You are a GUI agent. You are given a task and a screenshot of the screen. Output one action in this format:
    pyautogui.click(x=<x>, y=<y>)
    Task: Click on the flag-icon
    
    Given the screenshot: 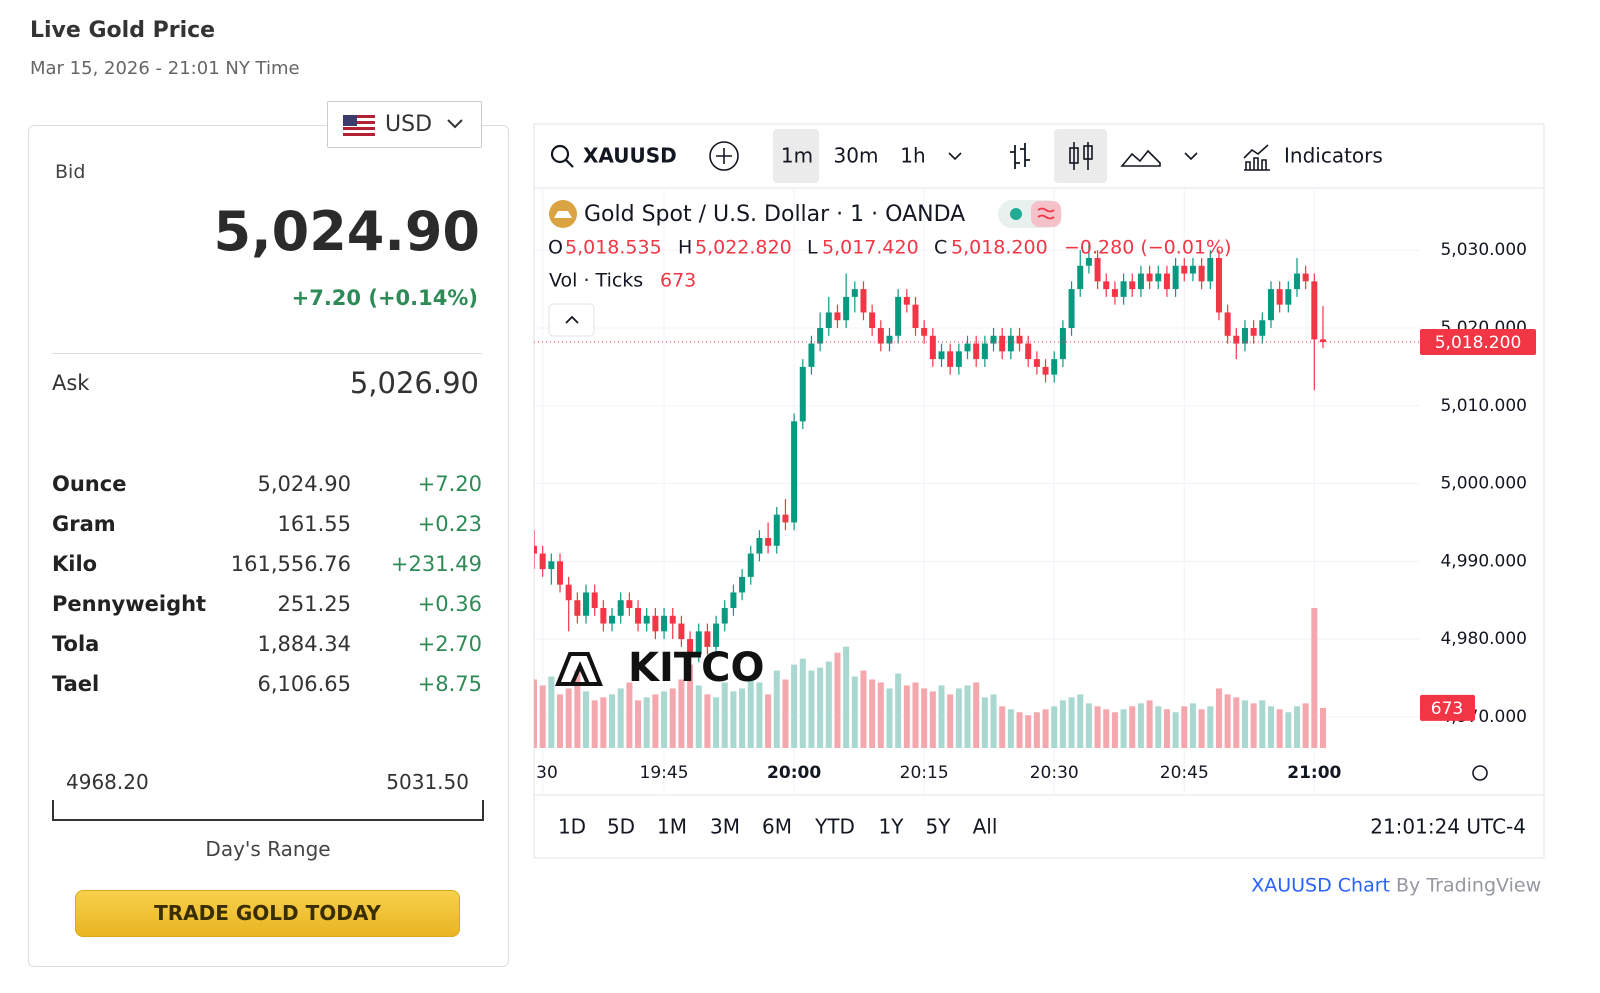 What is the action you would take?
    pyautogui.click(x=403, y=125)
    